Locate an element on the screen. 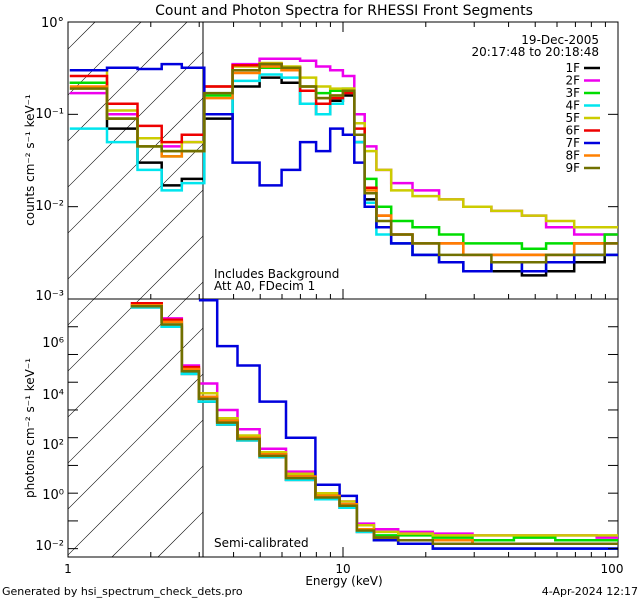 The image size is (640, 600). legend-label: 8F is located at coordinates (572, 156).